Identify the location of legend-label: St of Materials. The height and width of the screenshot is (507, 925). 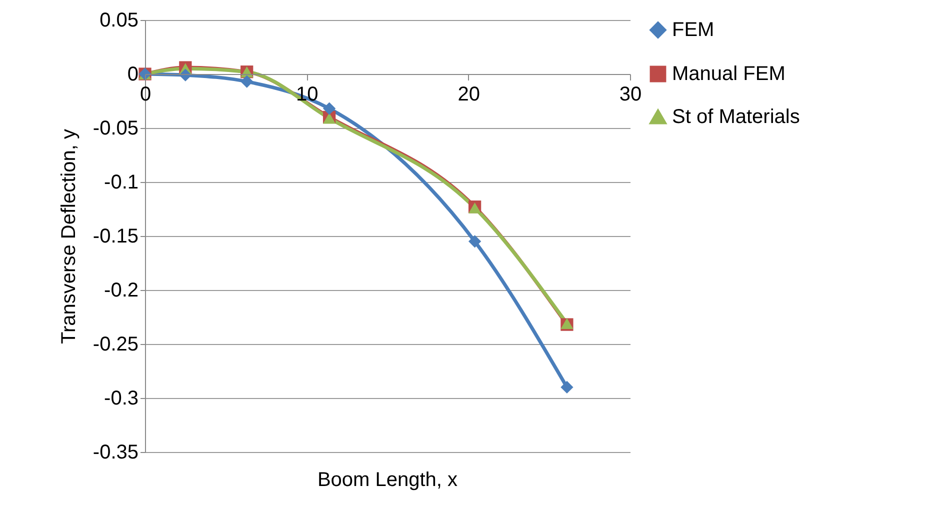
(736, 117).